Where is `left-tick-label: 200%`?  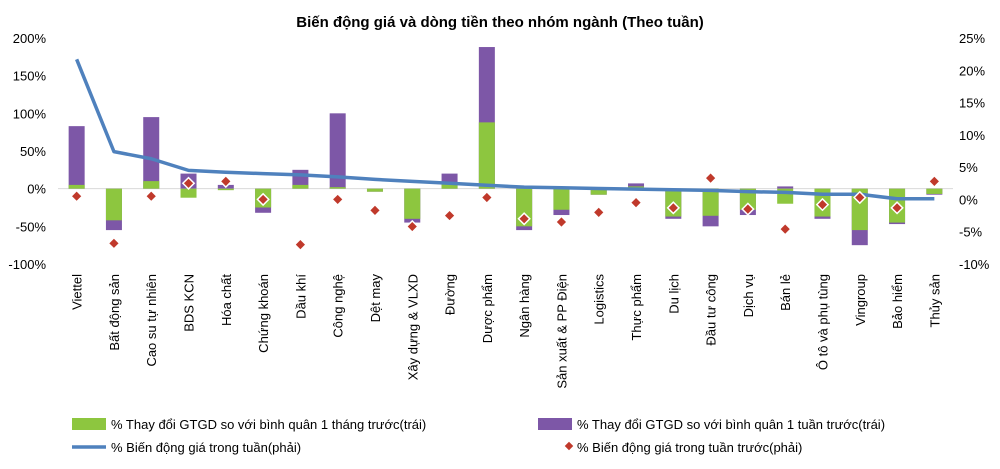 left-tick-label: 200% is located at coordinates (30, 38).